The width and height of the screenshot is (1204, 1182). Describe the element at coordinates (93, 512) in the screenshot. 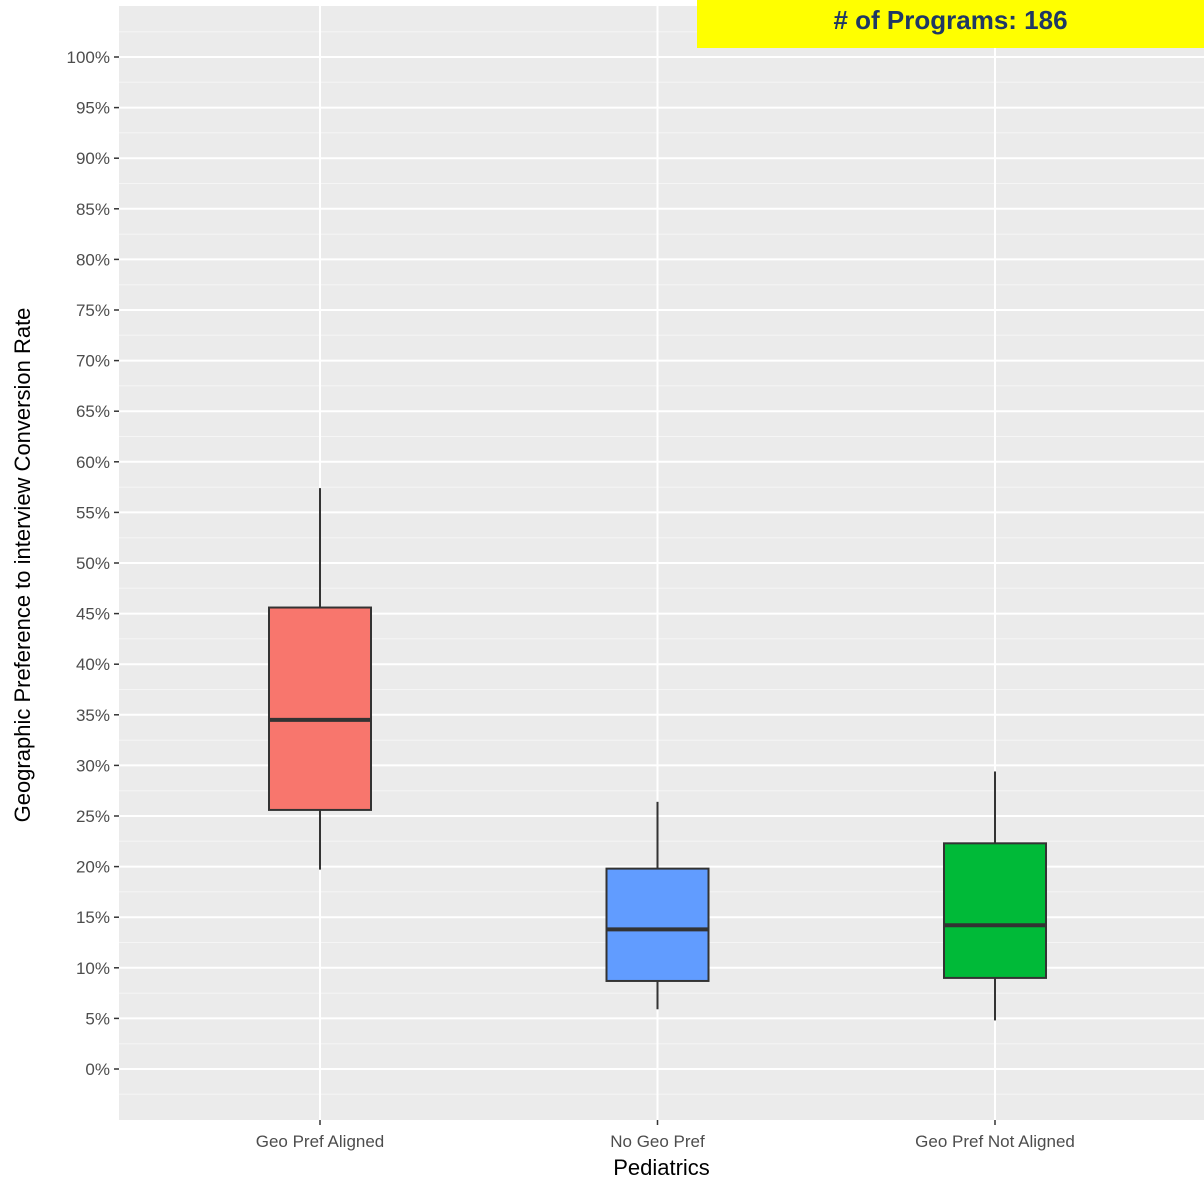

I see `y-tick-label: 55%` at that location.